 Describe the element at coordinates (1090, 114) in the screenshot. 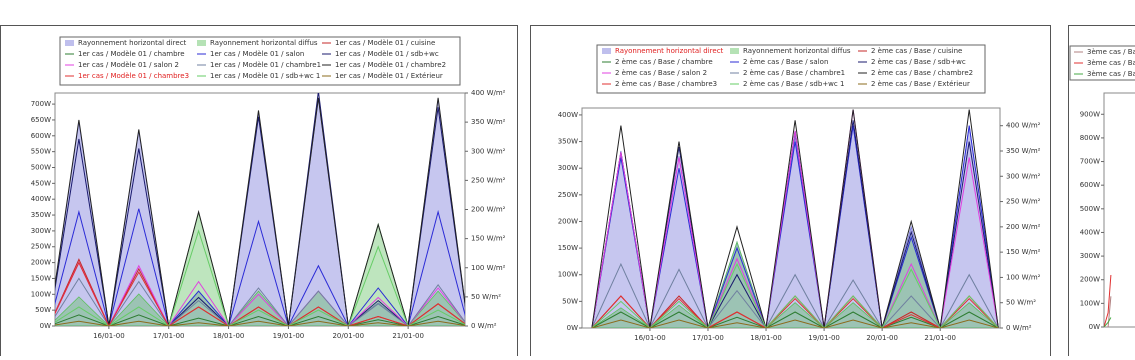

I see `y-tick-label: 900W` at that location.